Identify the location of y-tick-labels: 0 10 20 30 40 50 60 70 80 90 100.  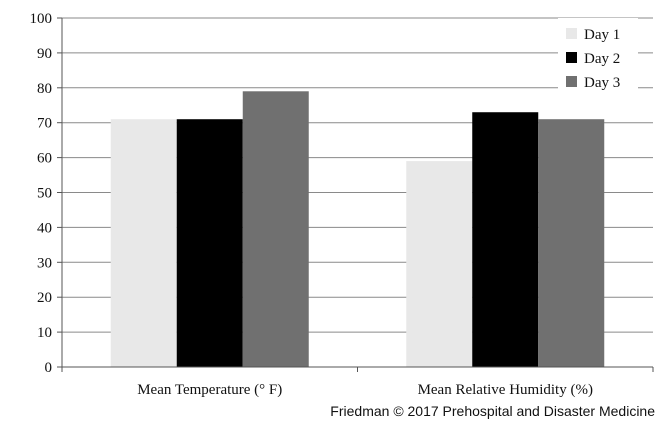
(41, 193).